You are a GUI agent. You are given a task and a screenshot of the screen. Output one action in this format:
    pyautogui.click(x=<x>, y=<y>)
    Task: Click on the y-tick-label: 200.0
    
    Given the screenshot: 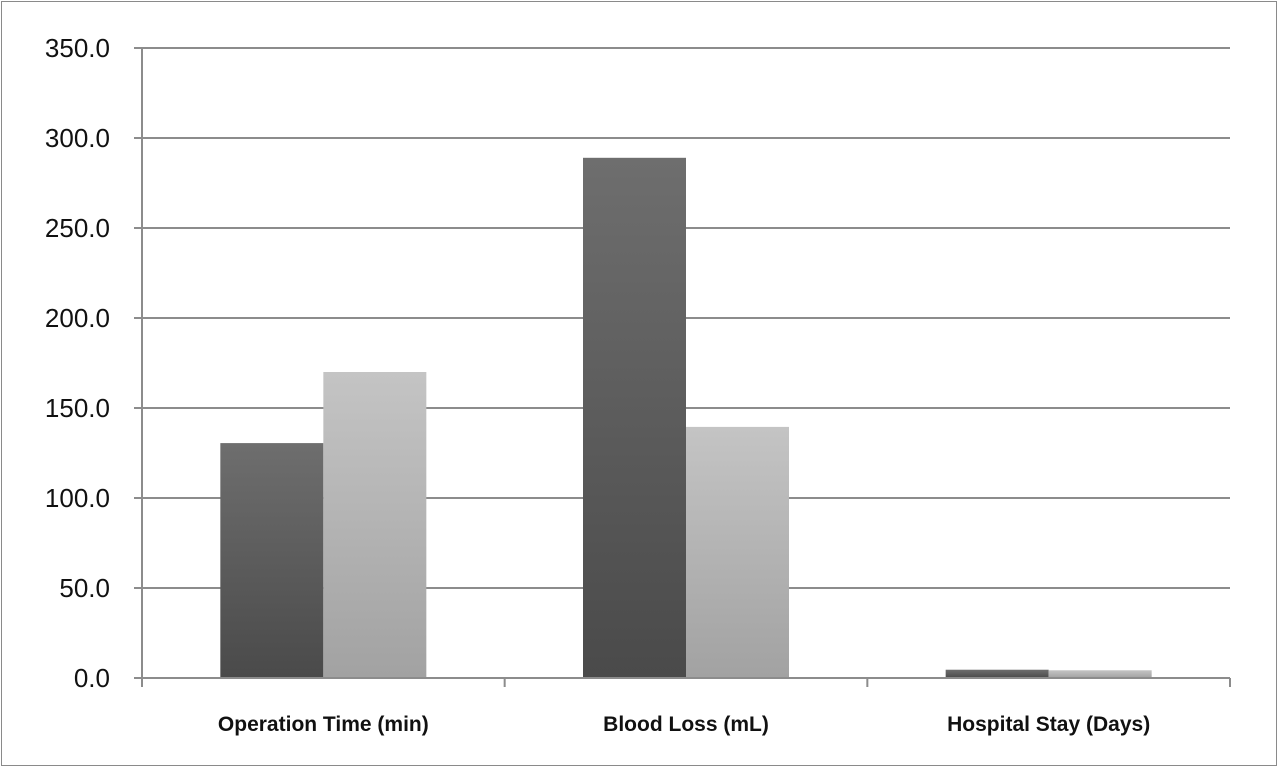 What is the action you would take?
    pyautogui.click(x=77, y=318)
    